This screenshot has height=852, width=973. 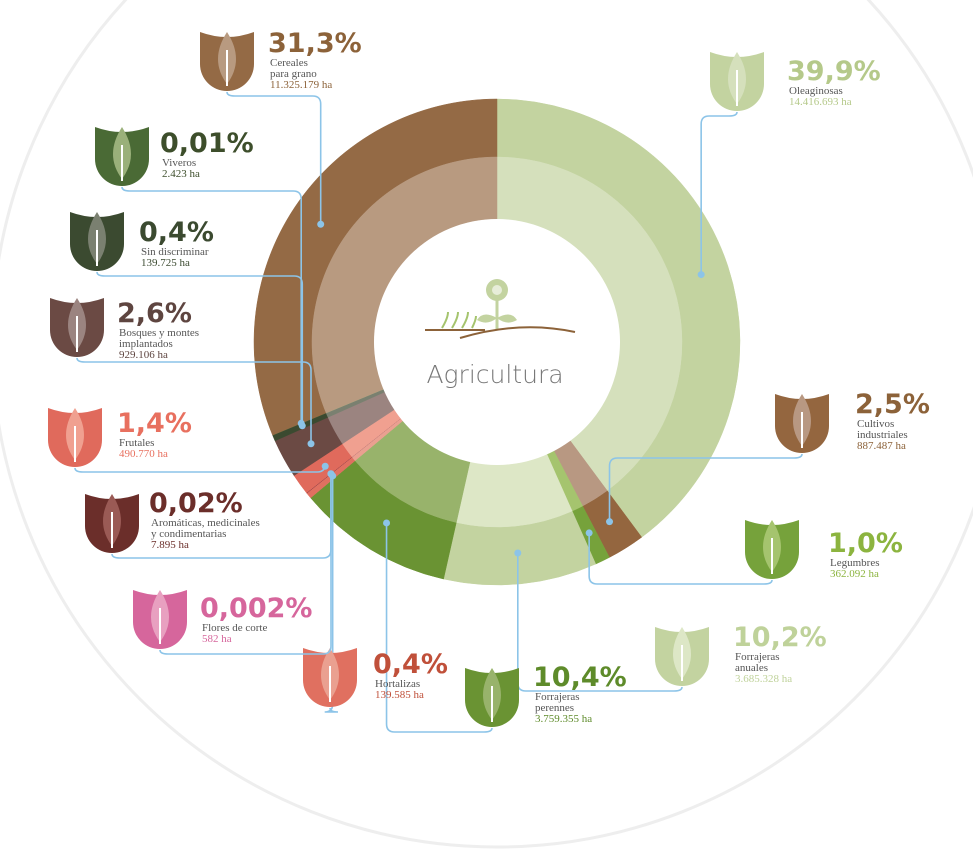 What do you see at coordinates (196, 503) in the screenshot?
I see `percent-label: 0,02%` at bounding box center [196, 503].